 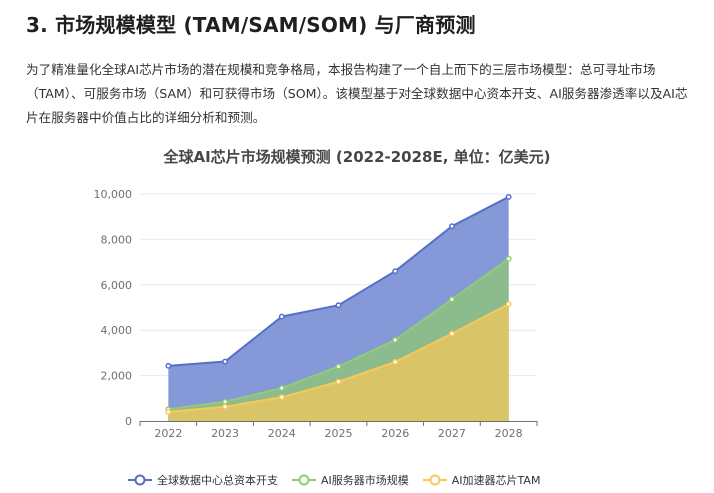 I want to click on y-axis: 0 2,000 4,000 6,000 8,000 10,000, so click(x=113, y=308).